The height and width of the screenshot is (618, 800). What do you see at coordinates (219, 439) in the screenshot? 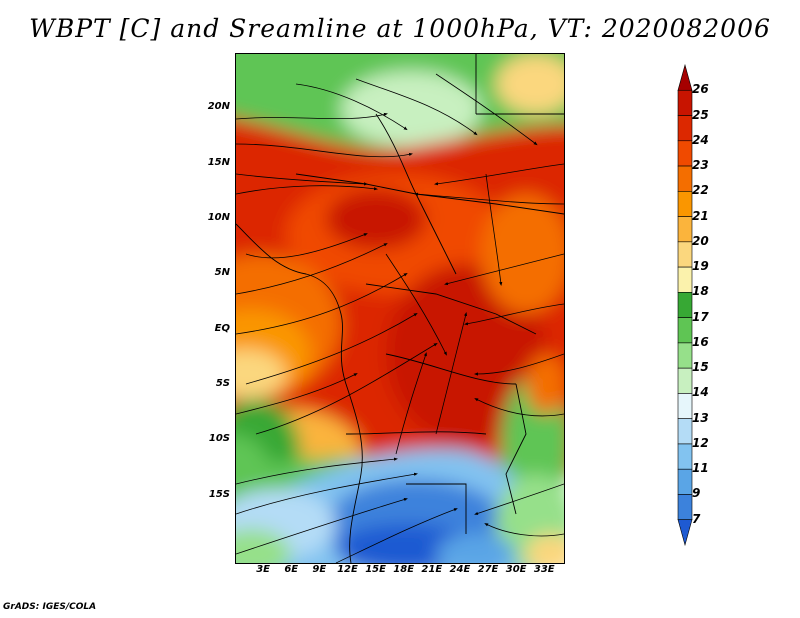
I see `lat-tick-label: 10S` at bounding box center [219, 439].